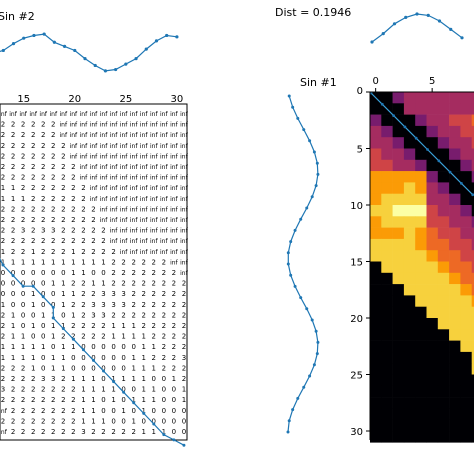 Image resolution: width=474 pixels, height=474 pixels. I want to click on heatmap-warp-point, so click(427, 149).